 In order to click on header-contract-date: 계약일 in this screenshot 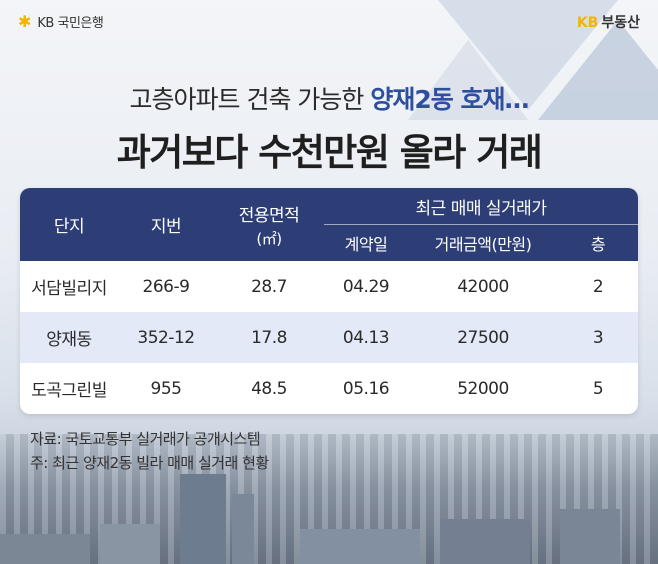, I will do `click(366, 242)`.